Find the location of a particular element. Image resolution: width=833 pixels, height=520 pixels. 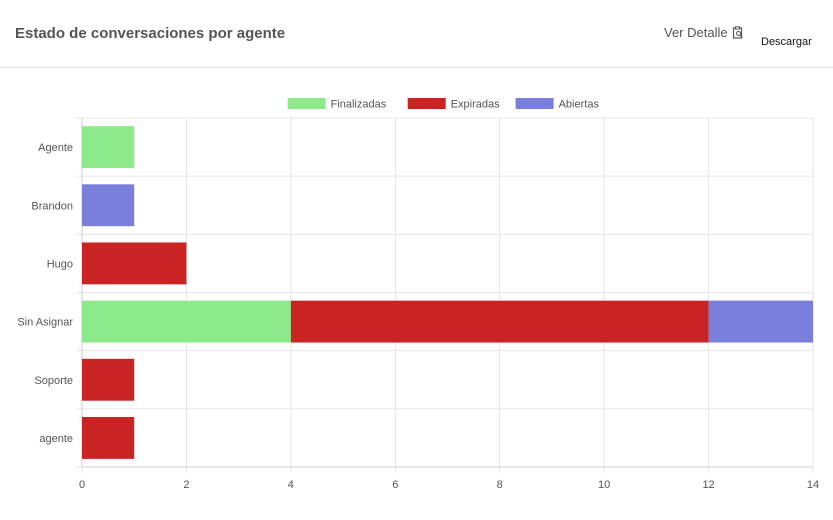

x-tick-label: 2 is located at coordinates (186, 485).